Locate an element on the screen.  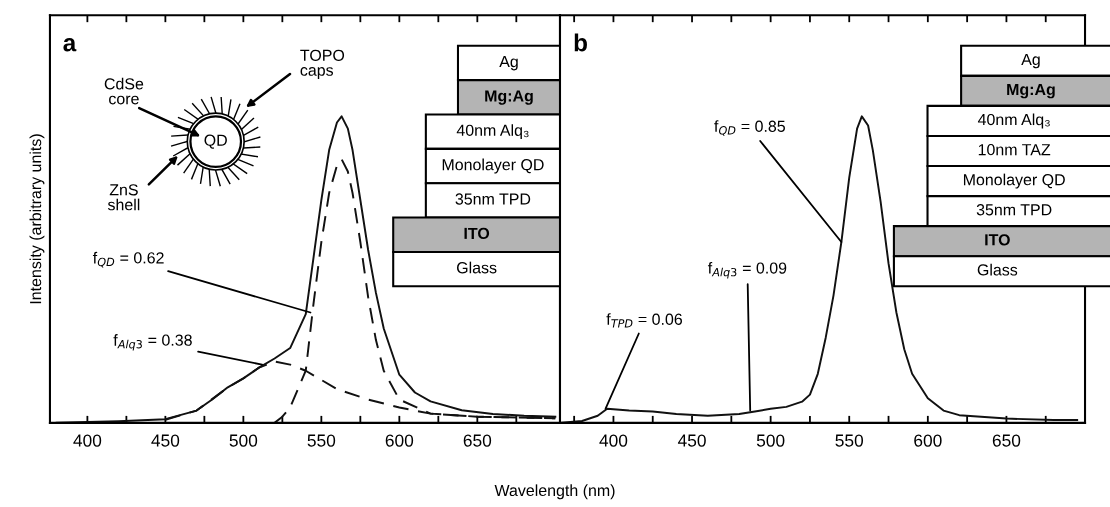
annotation: ZnS shell is located at coordinates (123, 197).